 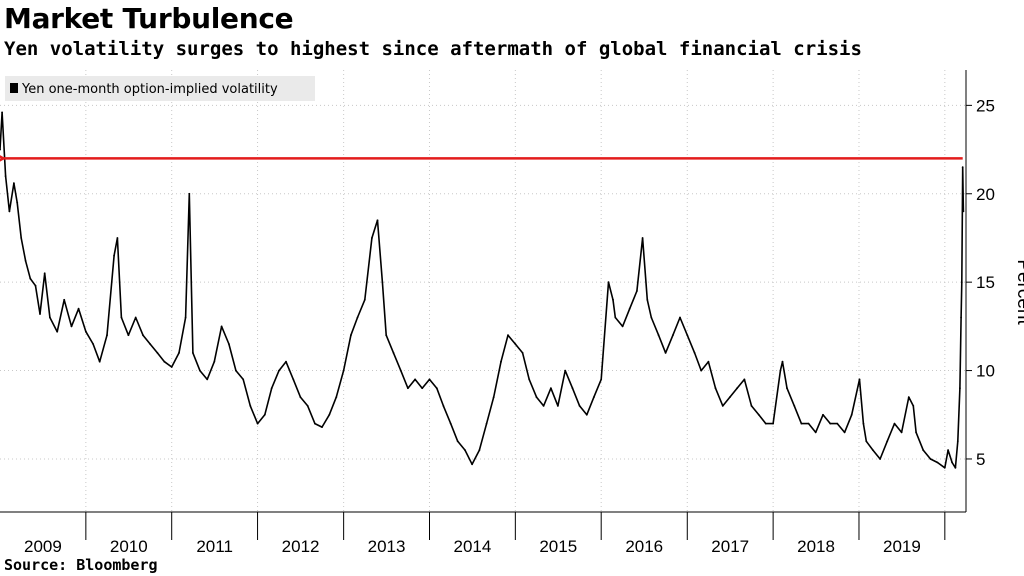 What do you see at coordinates (730, 546) in the screenshot?
I see `x-tick-label: 2017` at bounding box center [730, 546].